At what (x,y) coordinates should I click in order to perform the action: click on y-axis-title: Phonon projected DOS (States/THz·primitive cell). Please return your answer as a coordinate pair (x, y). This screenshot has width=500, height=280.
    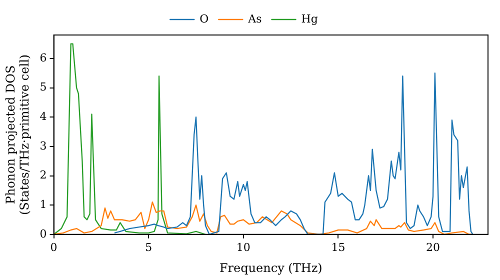
    Looking at the image, I should click on (17, 135).